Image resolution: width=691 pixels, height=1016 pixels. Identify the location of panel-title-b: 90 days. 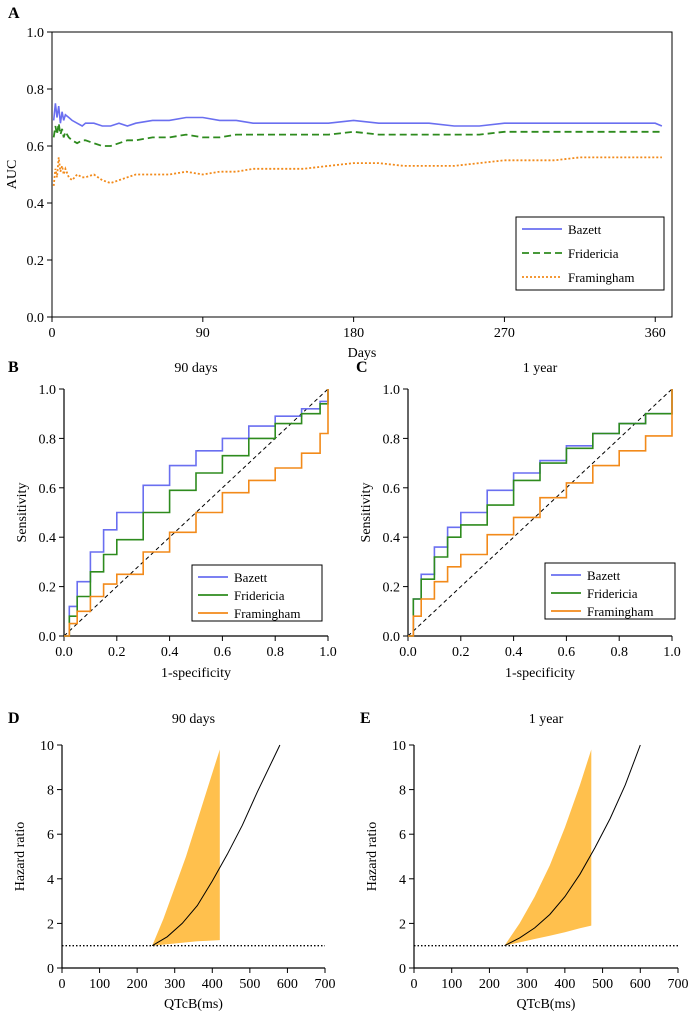
(195, 368).